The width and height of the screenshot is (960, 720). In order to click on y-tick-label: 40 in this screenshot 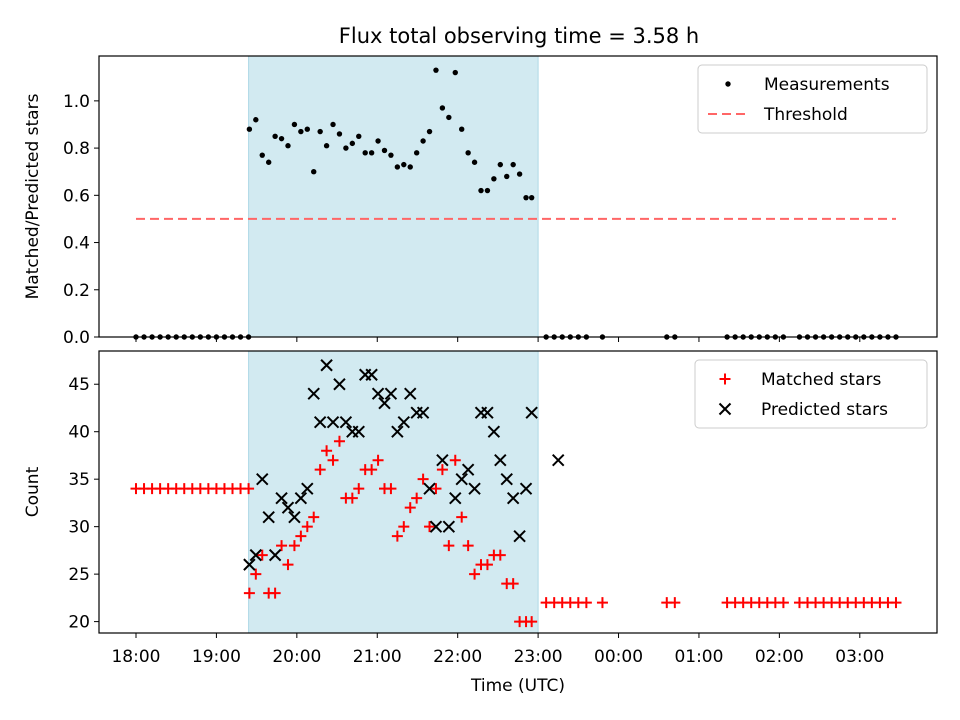, I will do `click(79, 433)`.